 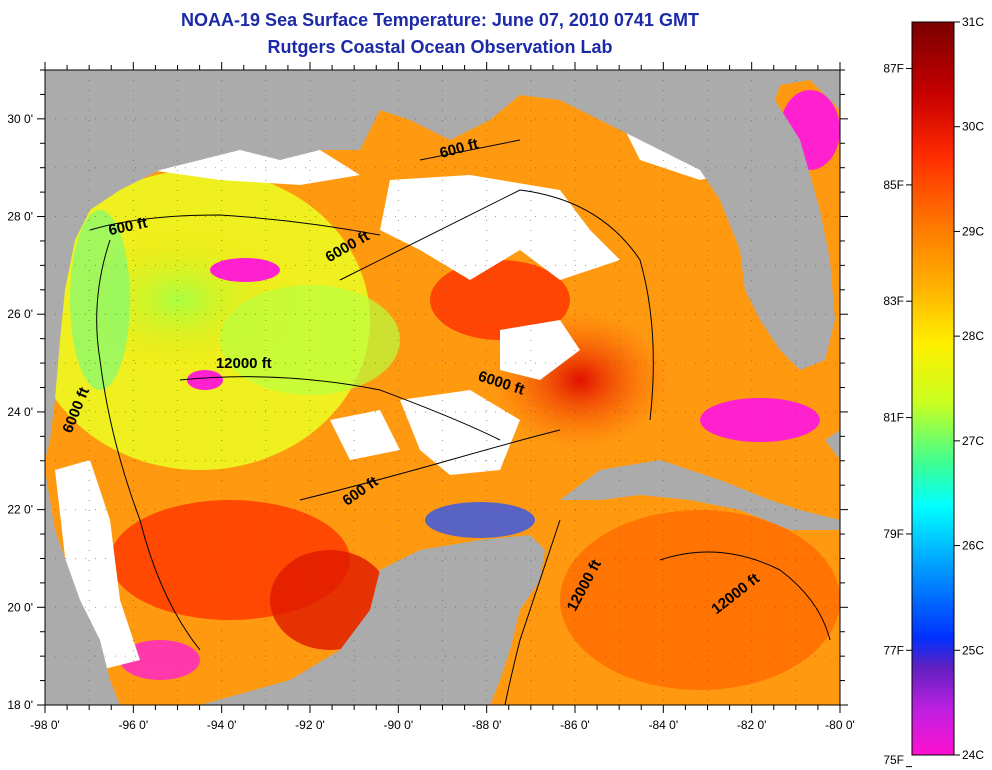 What do you see at coordinates (893, 760) in the screenshot?
I see `fahrenheit-label: 75F` at bounding box center [893, 760].